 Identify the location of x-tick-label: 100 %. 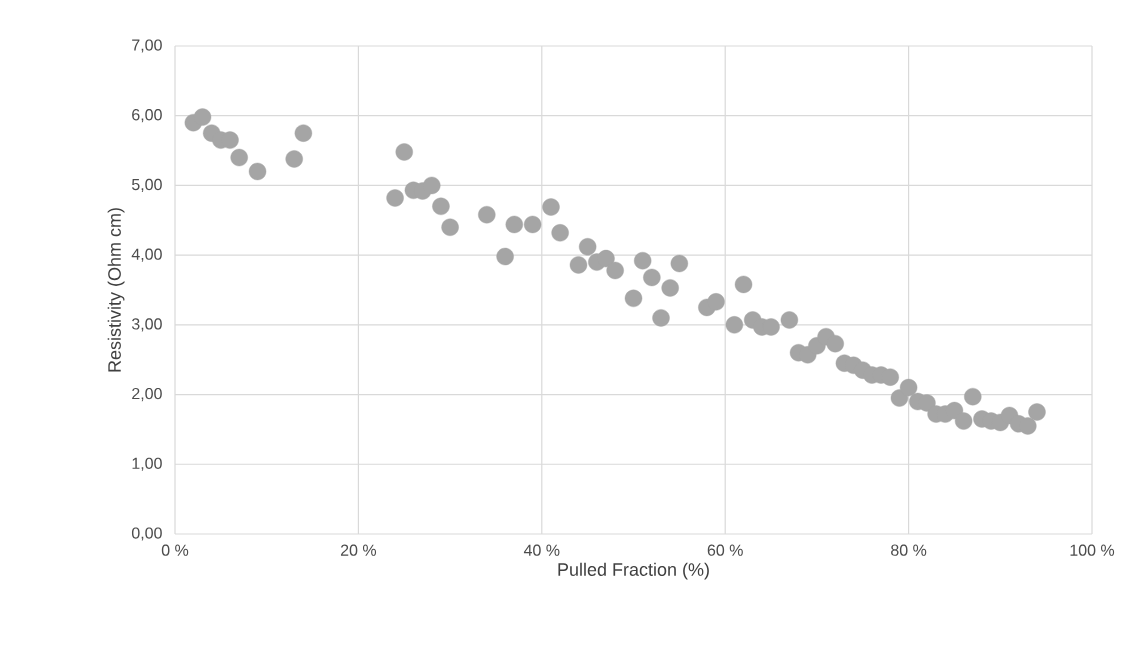
(1092, 550).